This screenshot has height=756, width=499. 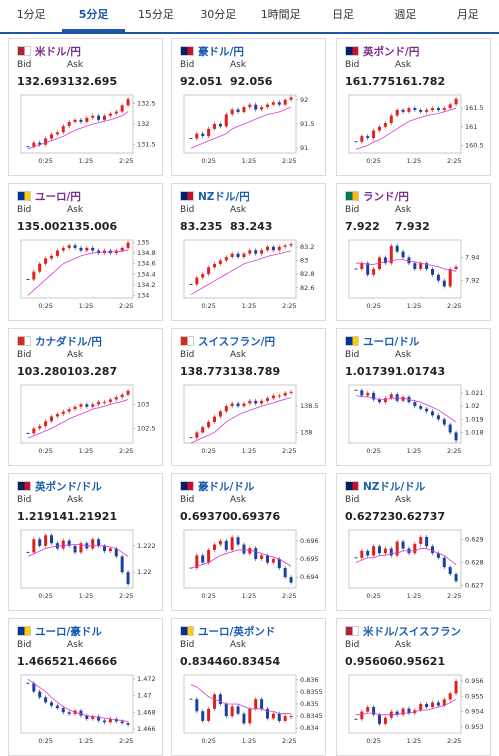 What do you see at coordinates (391, 342) in the screenshot?
I see `pair-name: ユーロ/ドル` at bounding box center [391, 342].